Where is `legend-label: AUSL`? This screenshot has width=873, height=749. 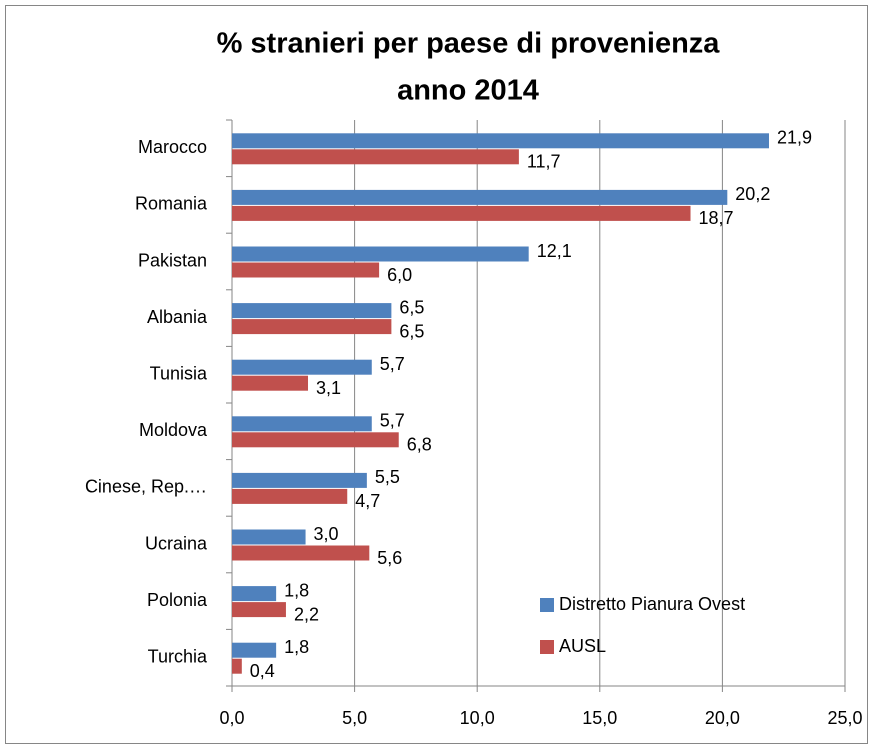 legend-label: AUSL is located at coordinates (582, 646).